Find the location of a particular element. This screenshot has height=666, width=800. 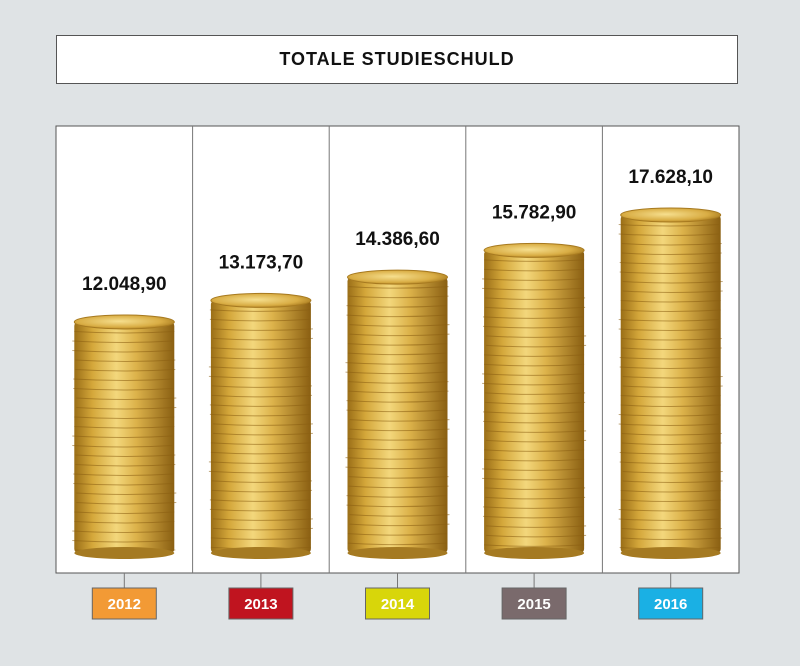

value-label-2016: 17.628,10 is located at coordinates (670, 177).